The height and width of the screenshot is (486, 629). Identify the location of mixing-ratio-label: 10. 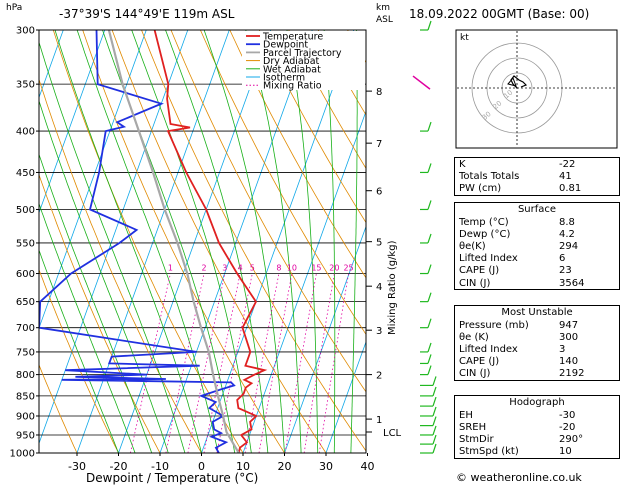
(292, 268).